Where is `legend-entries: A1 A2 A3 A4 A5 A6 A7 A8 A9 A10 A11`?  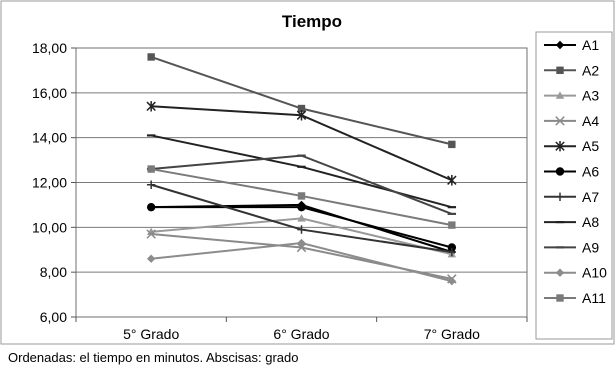 legend-entries: A1 A2 A3 A4 A5 A6 A7 A8 A9 A10 A11 is located at coordinates (575, 171).